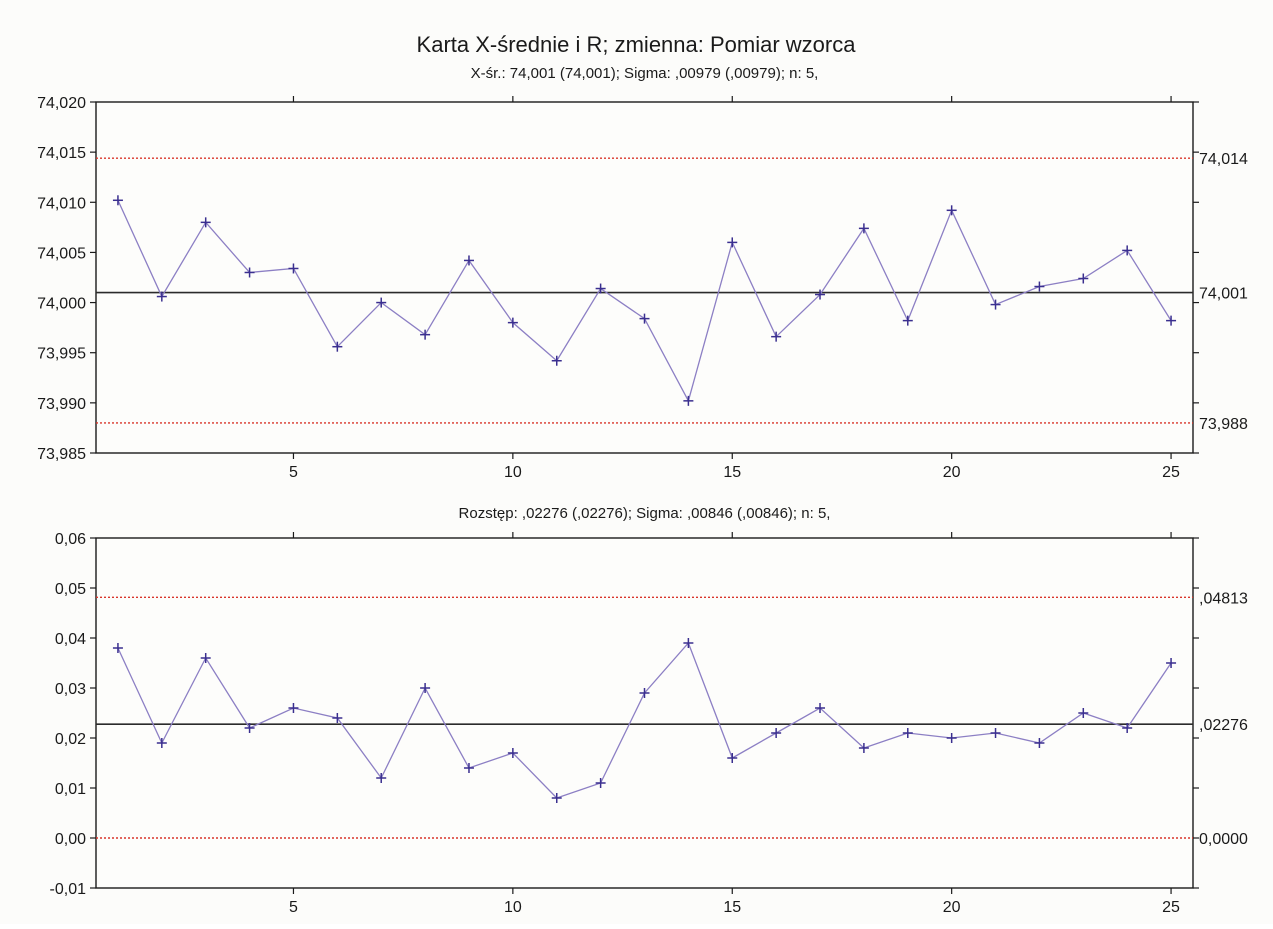 The height and width of the screenshot is (929, 1273). Describe the element at coordinates (732, 907) in the screenshot. I see `range-xtick-label: 15` at that location.